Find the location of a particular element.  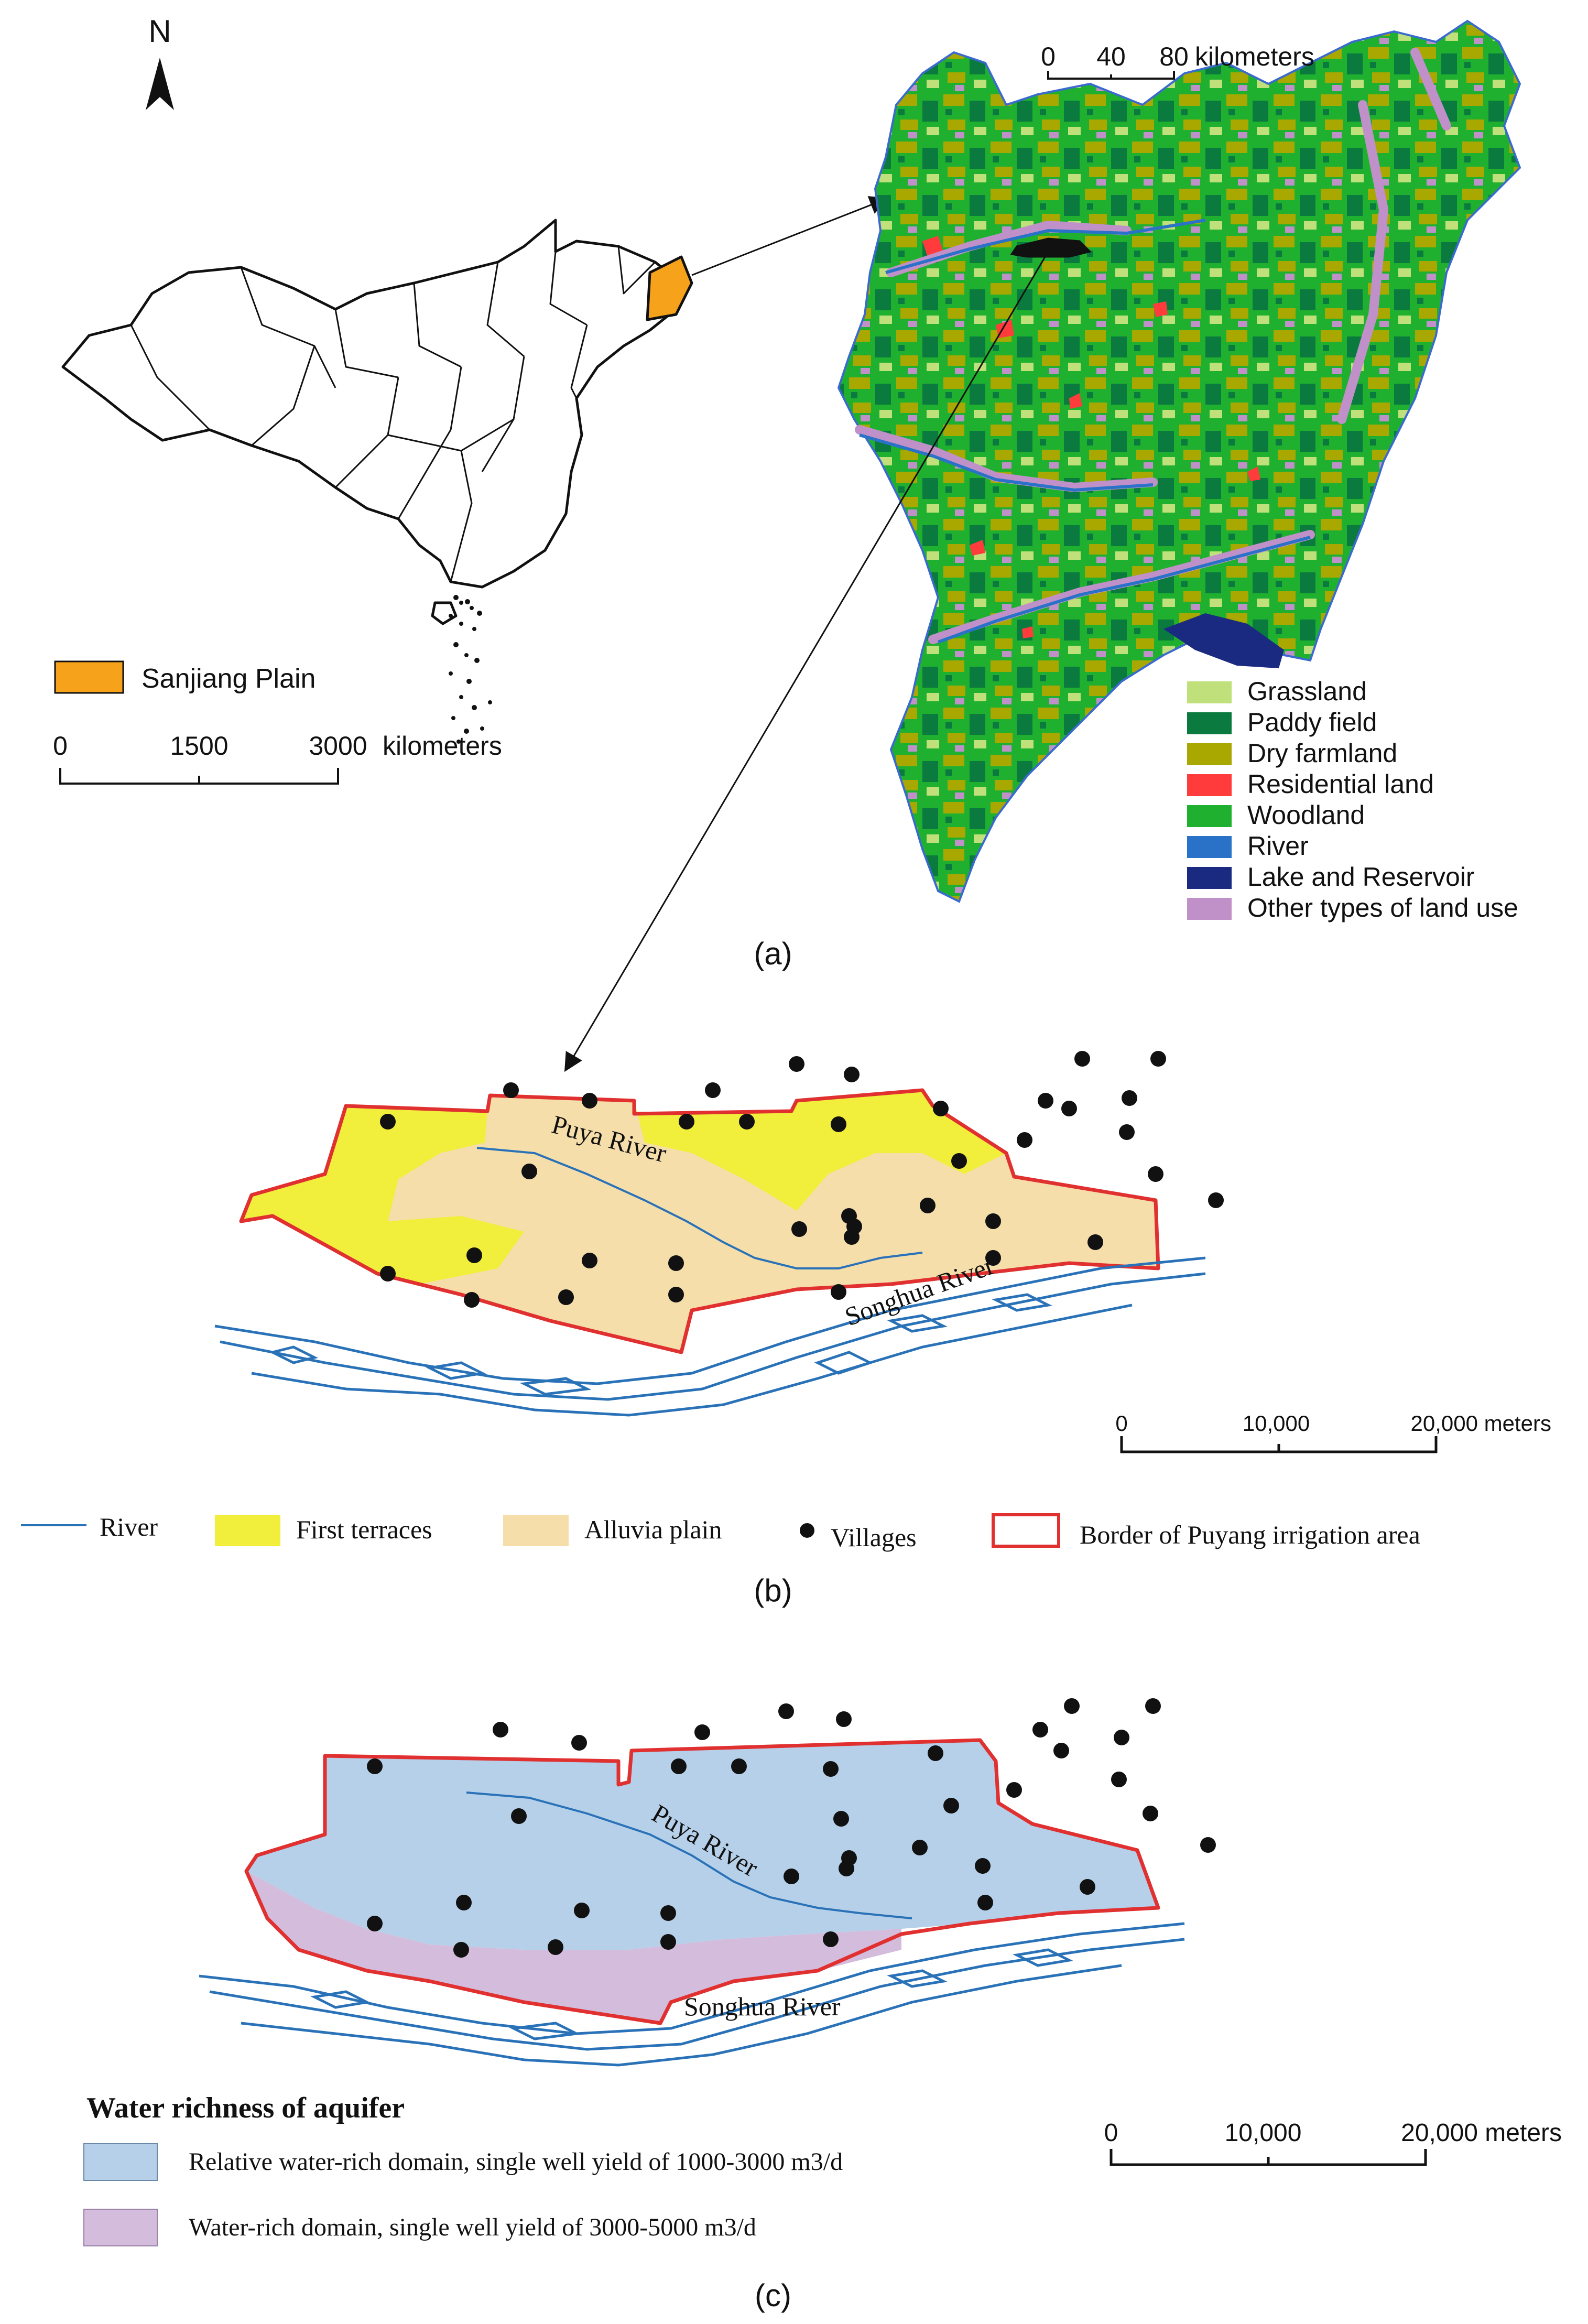

scale-b-20000: 20,000 meters is located at coordinates (1481, 1423).